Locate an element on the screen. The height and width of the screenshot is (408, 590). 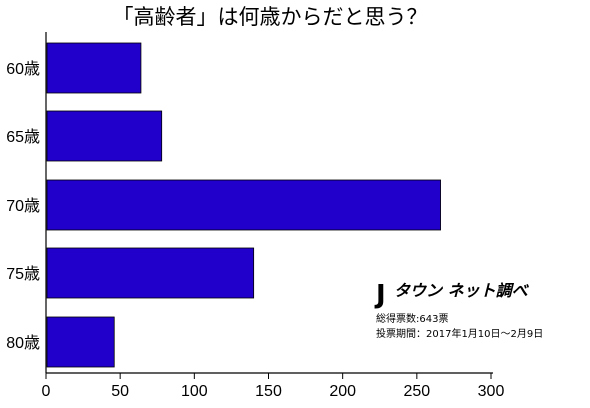
brand-mark: J is located at coordinates (380, 295).